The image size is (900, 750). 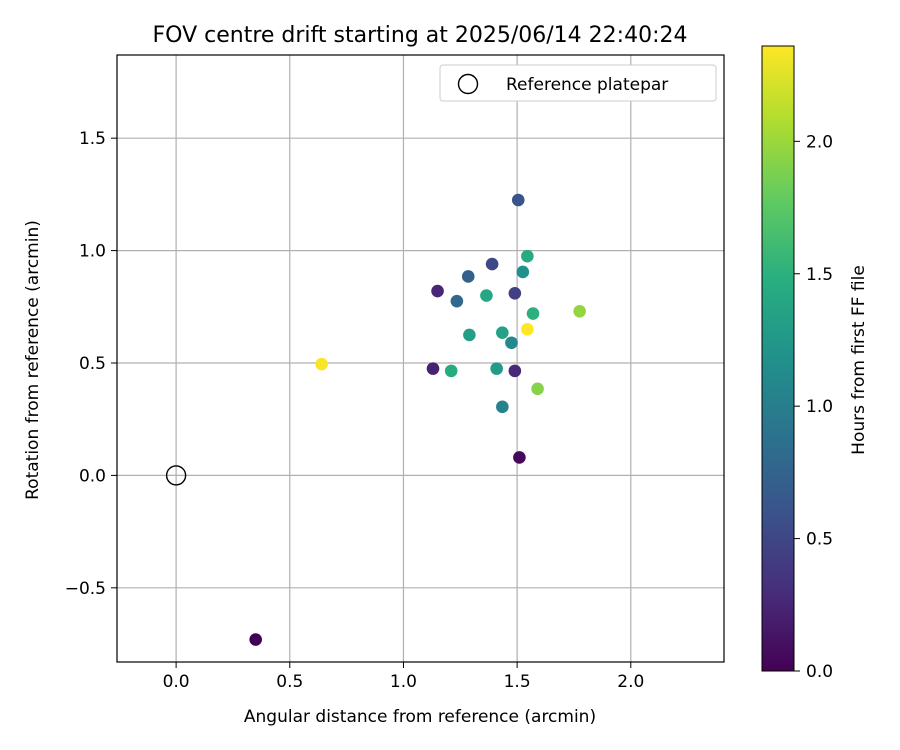 What do you see at coordinates (859, 360) in the screenshot?
I see `colorbar-label: Hours from first FF file` at bounding box center [859, 360].